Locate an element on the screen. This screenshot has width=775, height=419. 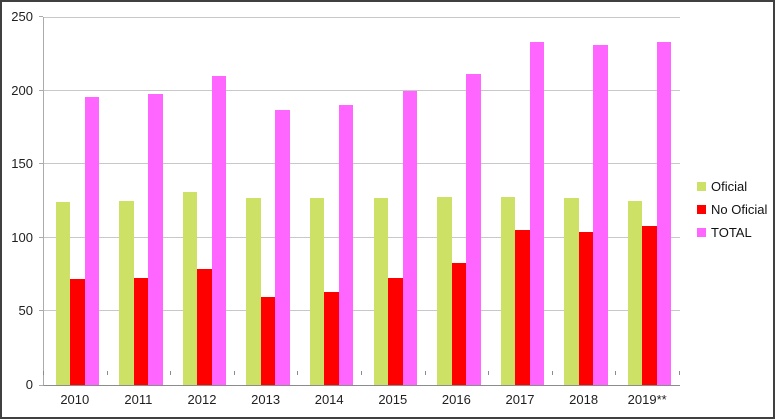
legend: Oficial No Oficial TOTAL is located at coordinates (732, 214).